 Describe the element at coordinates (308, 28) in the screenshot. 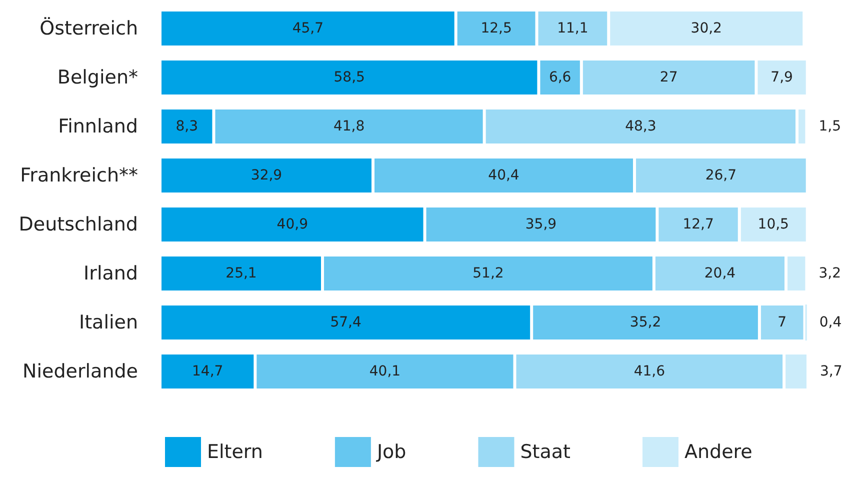

I see `data-label: 45,7` at that location.